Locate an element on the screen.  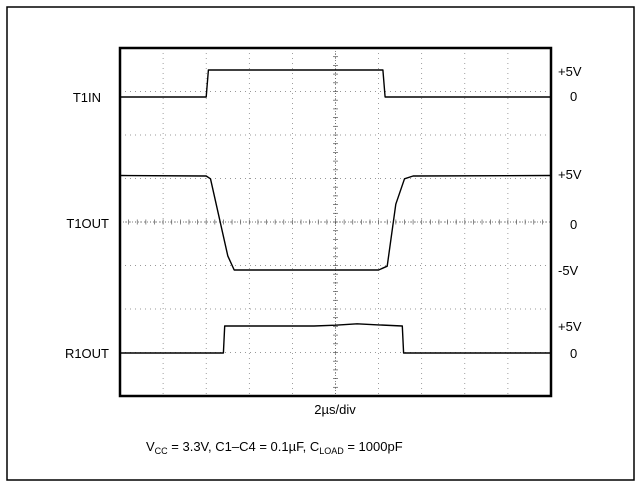
x-axis-label: 2µs/div is located at coordinates (335, 409).